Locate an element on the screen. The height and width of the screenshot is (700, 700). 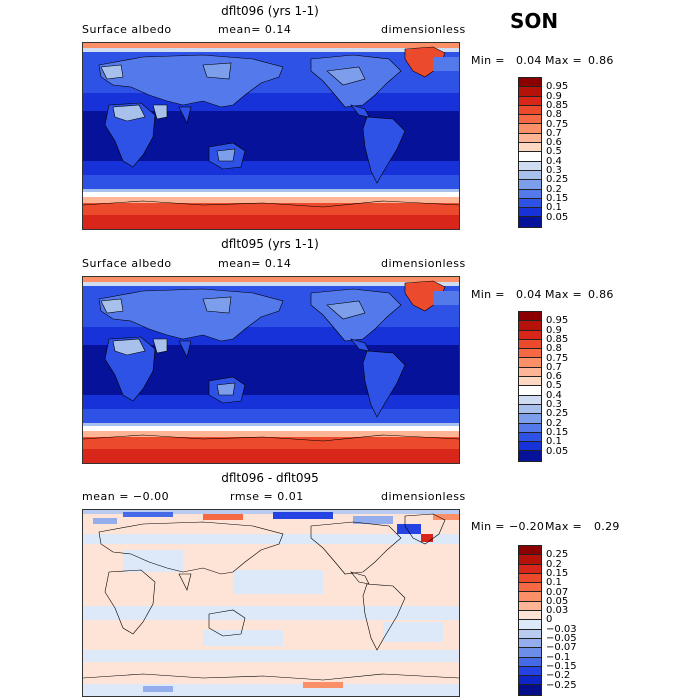
season-label: SON is located at coordinates (534, 21).